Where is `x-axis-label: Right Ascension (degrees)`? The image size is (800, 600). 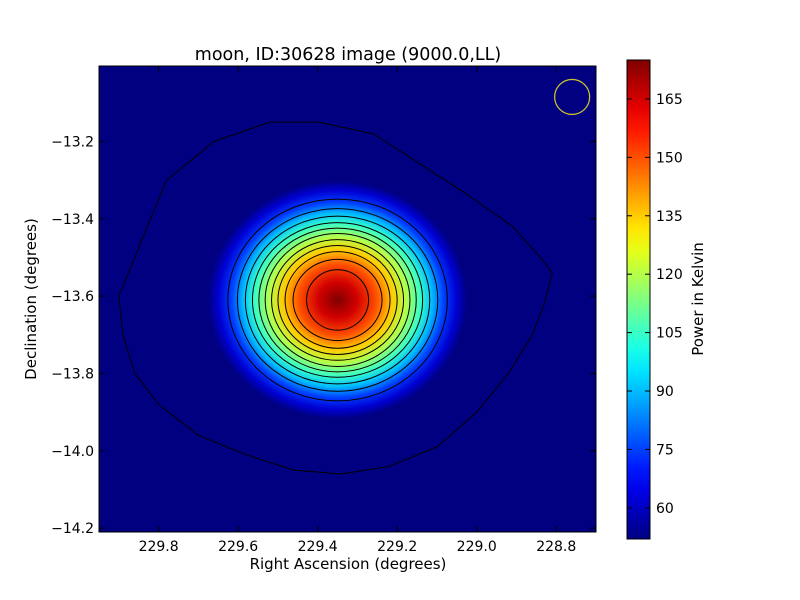 x-axis-label: Right Ascension (degrees) is located at coordinates (348, 564).